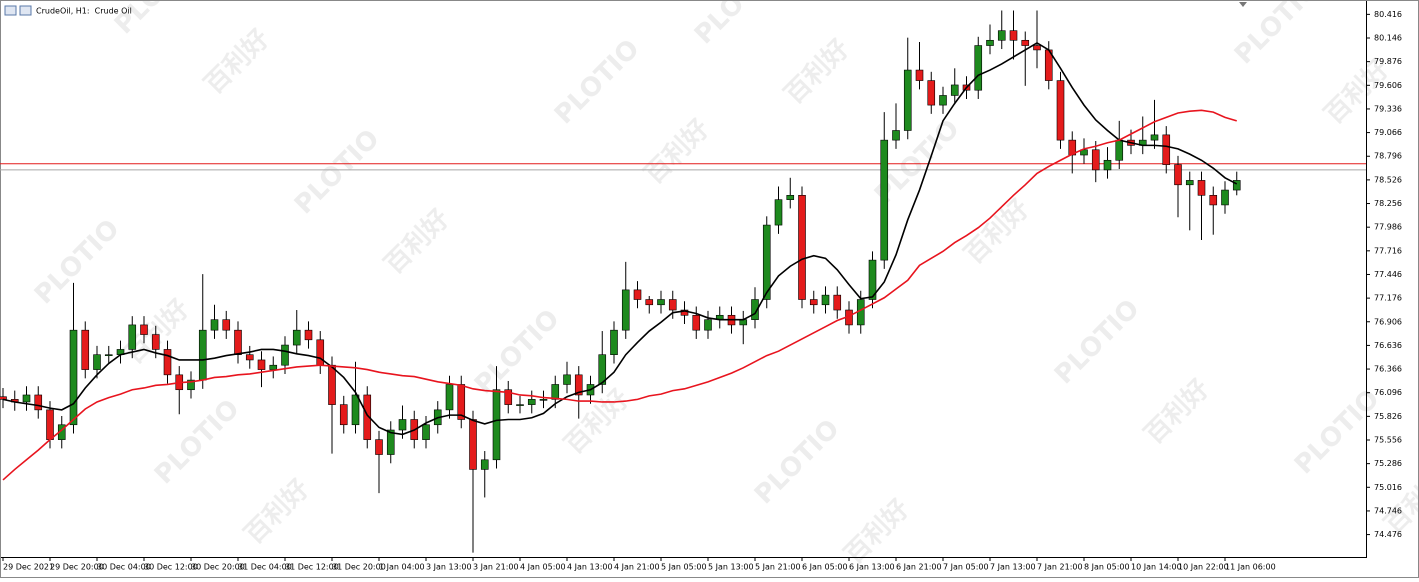 The width and height of the screenshot is (1419, 582). Describe the element at coordinates (1388, 132) in the screenshot. I see `y-tick-label: 79.066` at that location.